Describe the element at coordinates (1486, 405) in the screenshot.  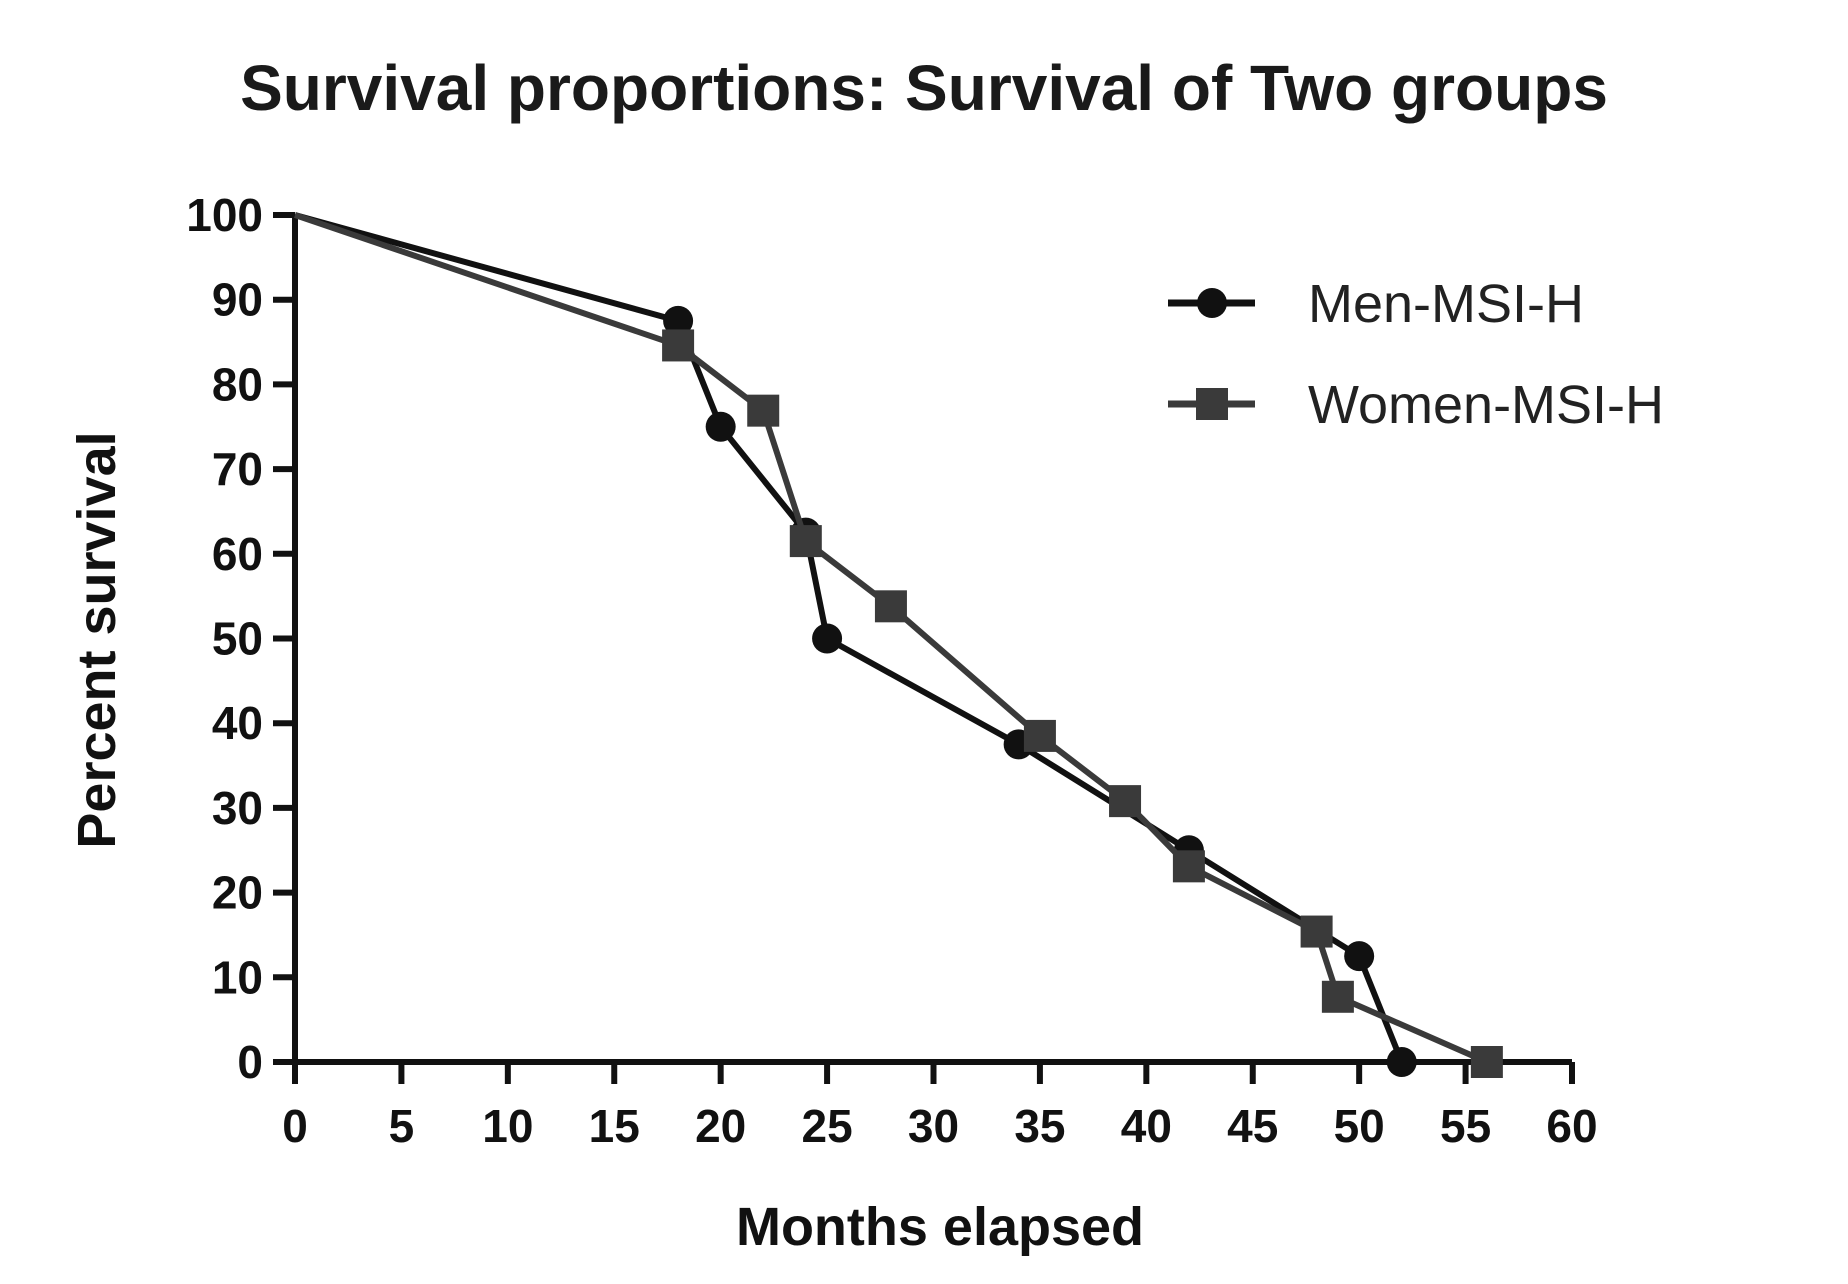
I see `legend-label: Women-MSI-H` at that location.